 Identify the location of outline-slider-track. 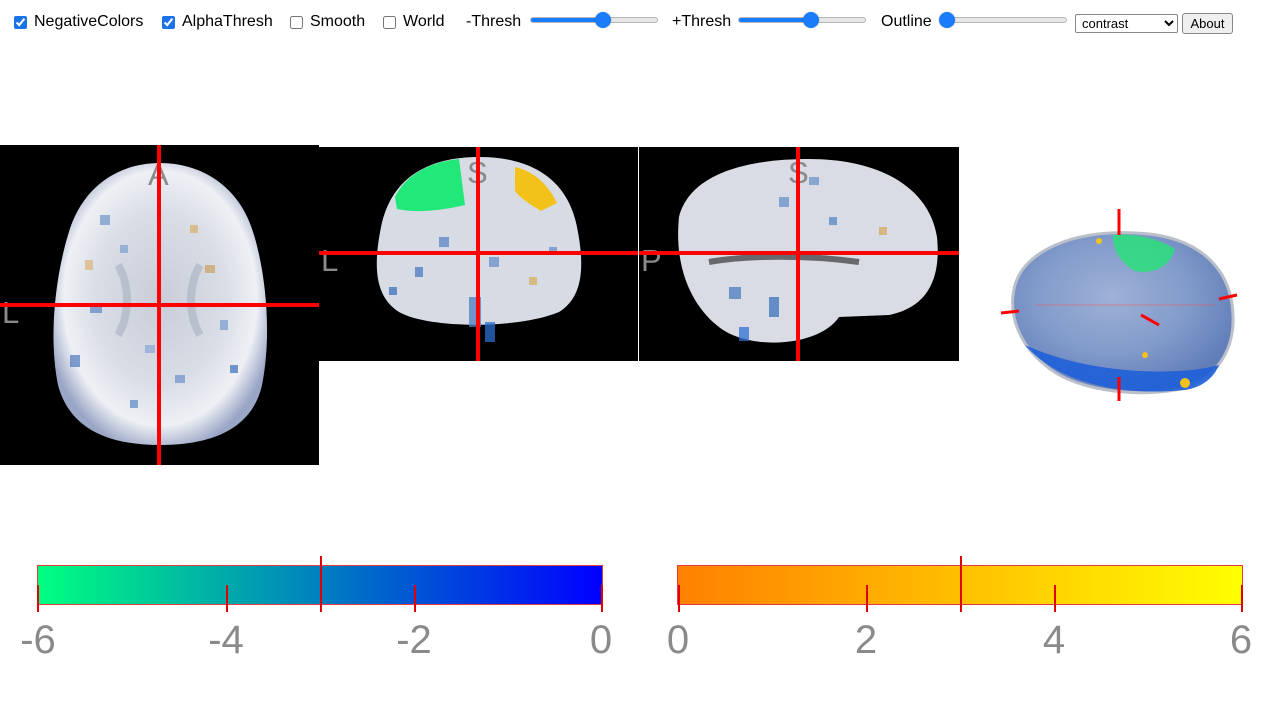
(1003, 20).